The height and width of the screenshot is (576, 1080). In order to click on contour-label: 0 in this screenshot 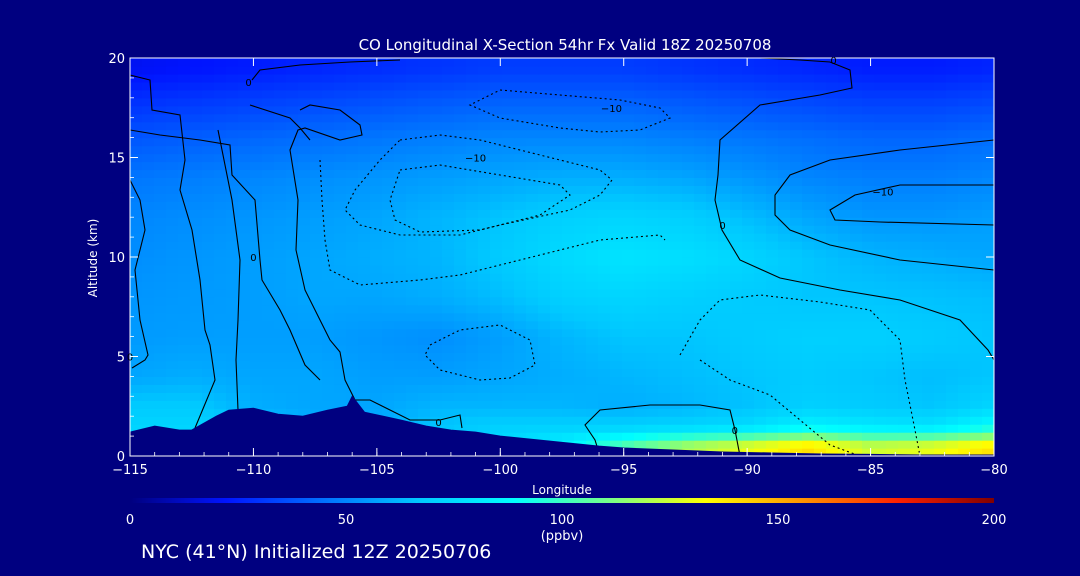, I will do `click(735, 431)`.